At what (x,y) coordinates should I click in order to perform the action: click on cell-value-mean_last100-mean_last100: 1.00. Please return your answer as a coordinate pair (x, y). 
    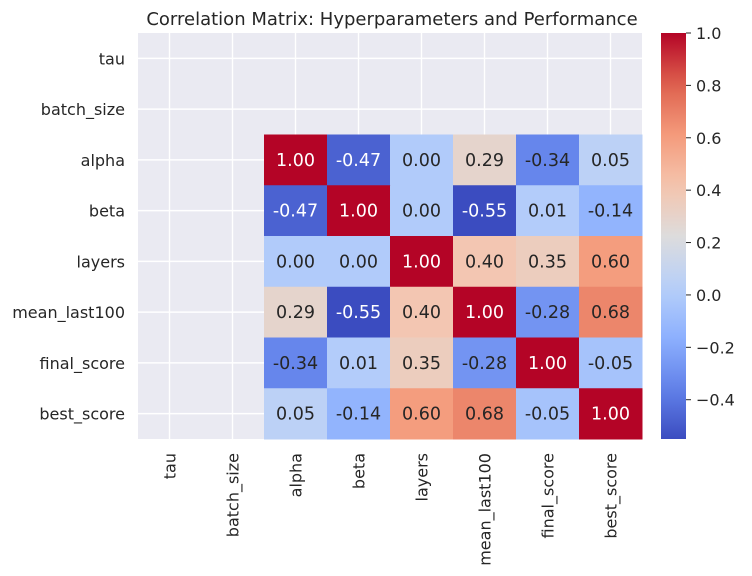
    Looking at the image, I should click on (484, 313).